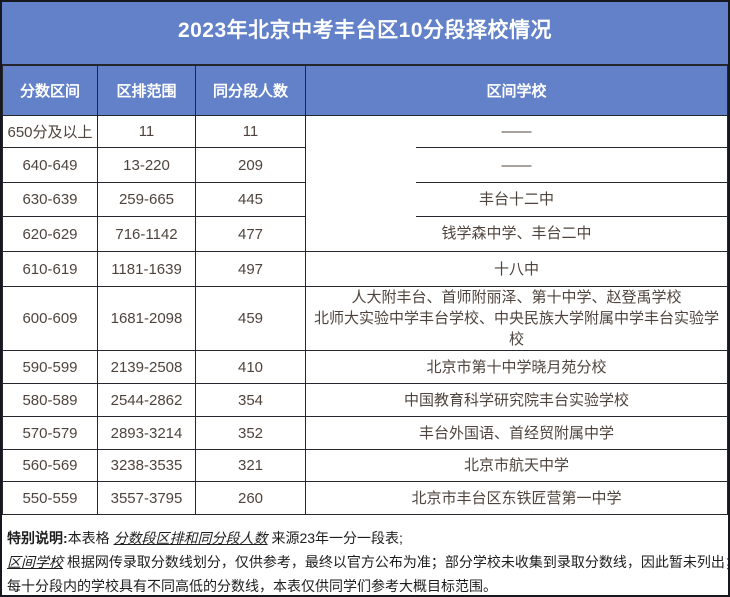 Image resolution: width=730 pixels, height=597 pixels. I want to click on column-header-rank-range: 区排范围, so click(146, 90).